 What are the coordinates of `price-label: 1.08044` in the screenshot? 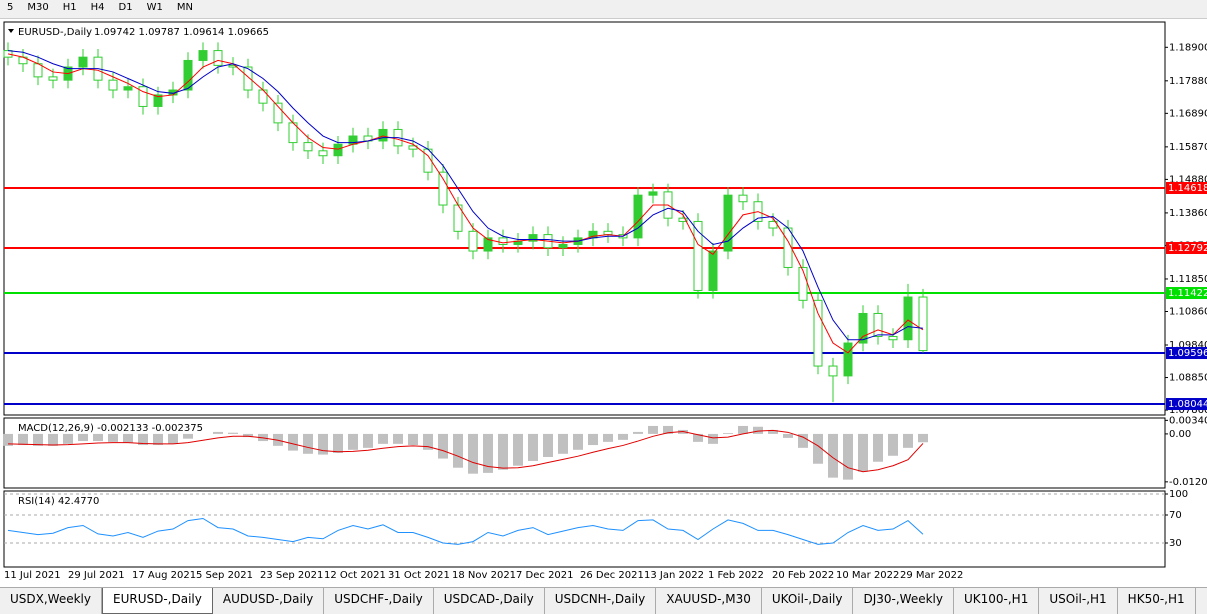 It's located at (1187, 404).